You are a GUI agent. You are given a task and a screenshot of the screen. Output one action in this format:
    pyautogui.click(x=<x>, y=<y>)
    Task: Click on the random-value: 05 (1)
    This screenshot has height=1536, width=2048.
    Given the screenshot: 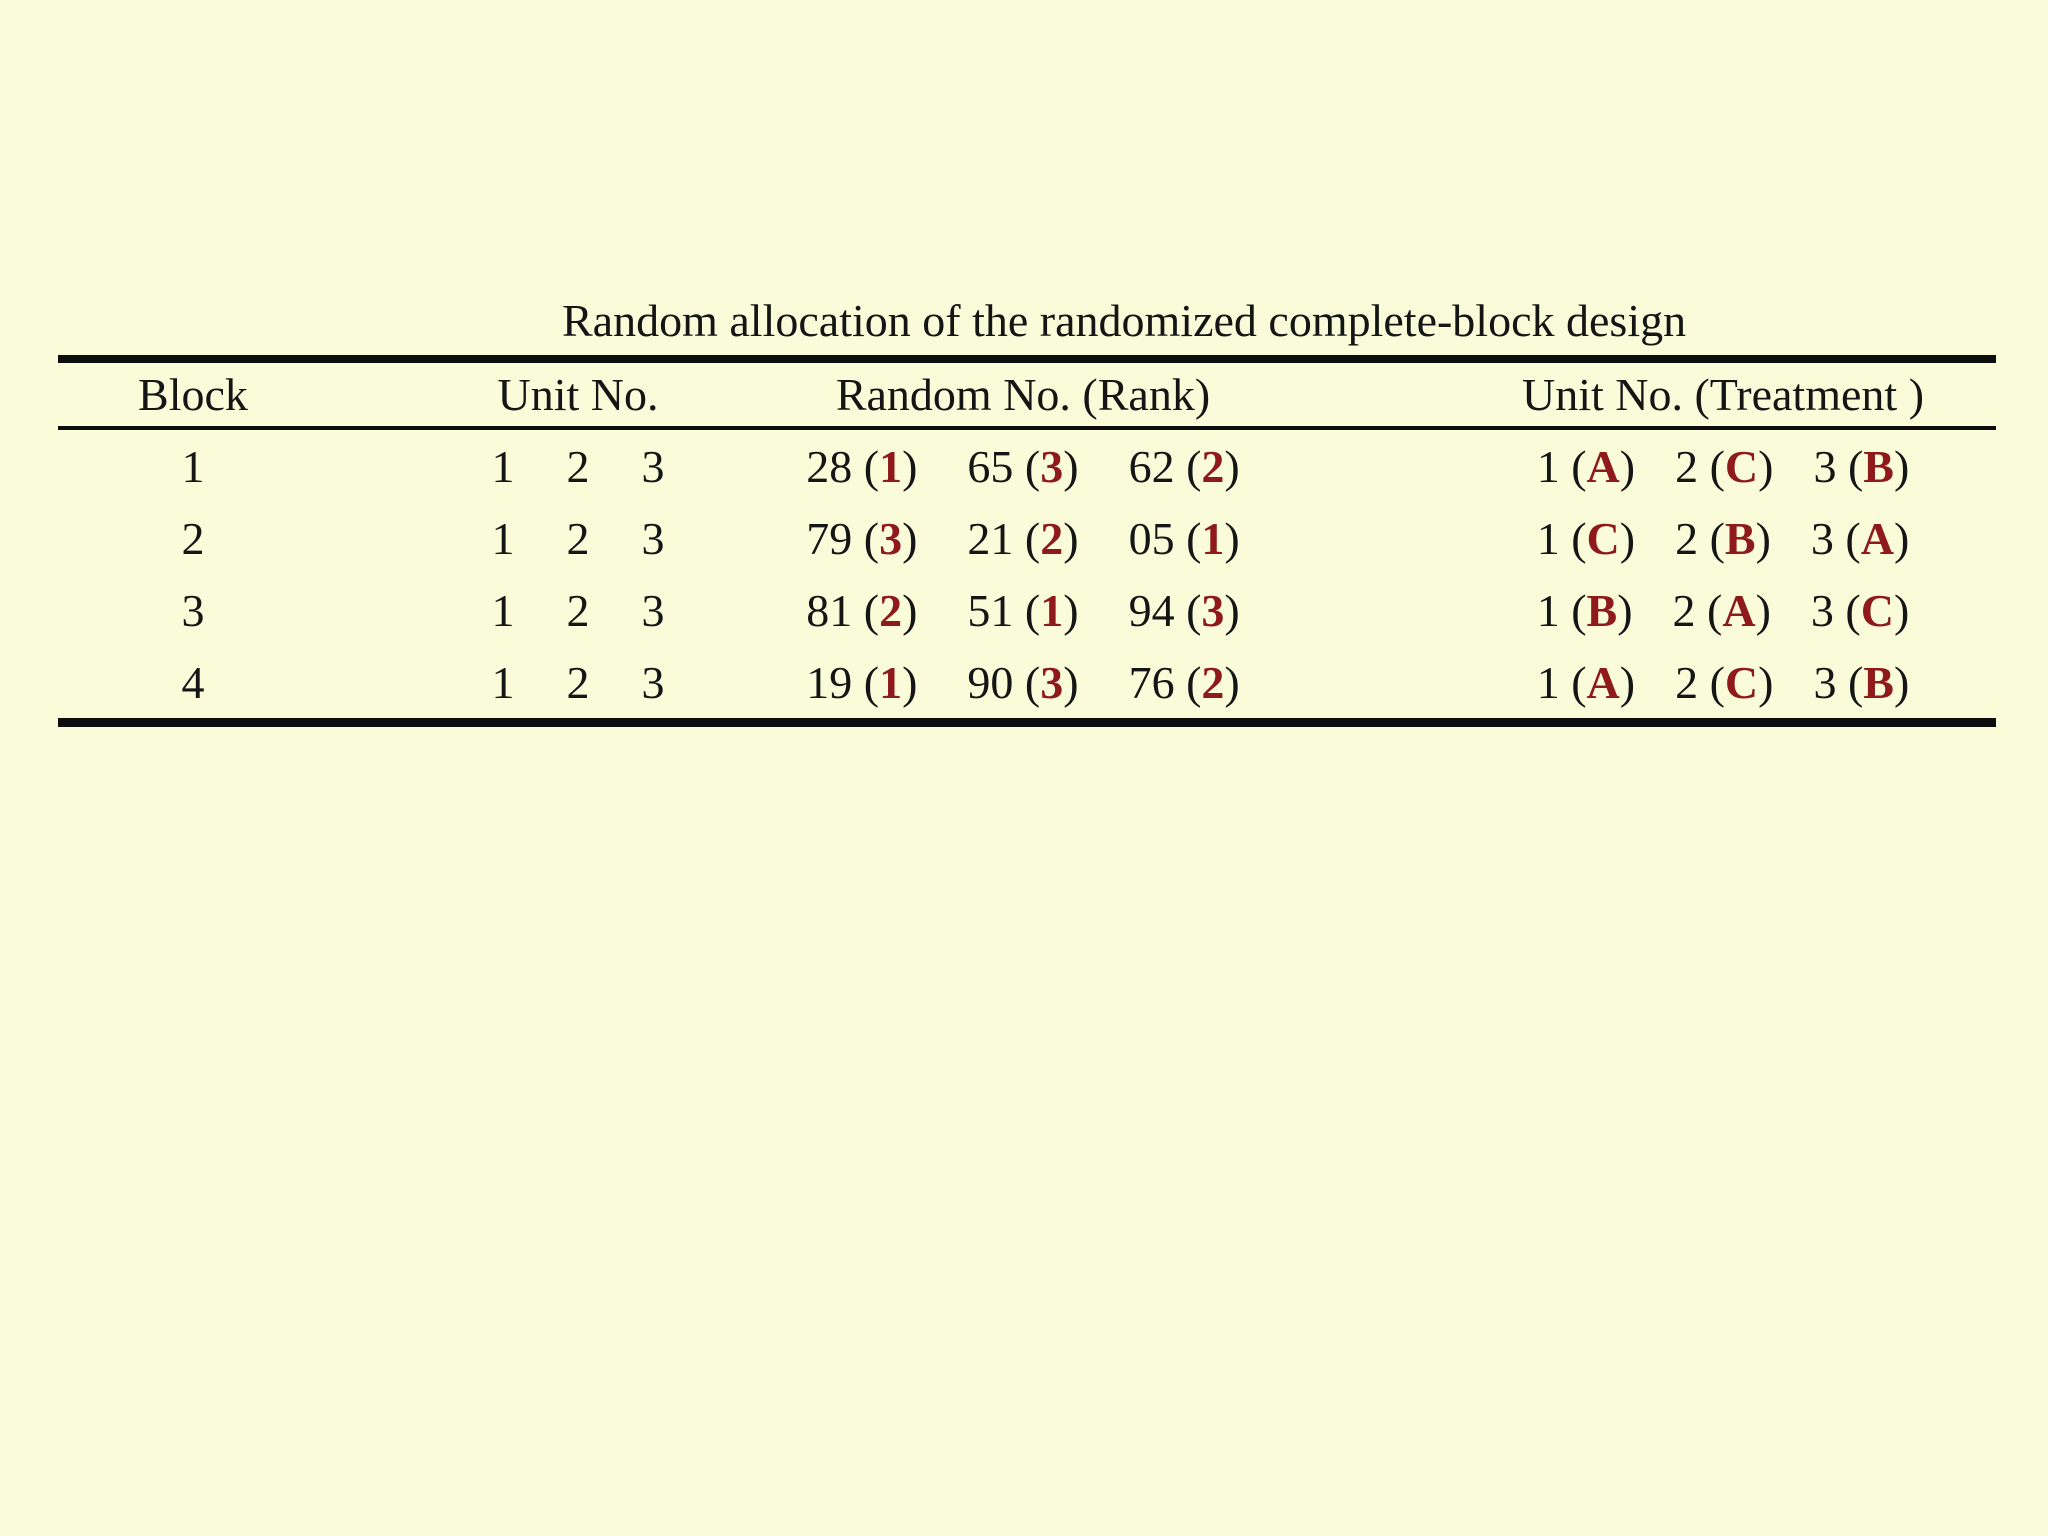 What is the action you would take?
    pyautogui.click(x=1184, y=538)
    